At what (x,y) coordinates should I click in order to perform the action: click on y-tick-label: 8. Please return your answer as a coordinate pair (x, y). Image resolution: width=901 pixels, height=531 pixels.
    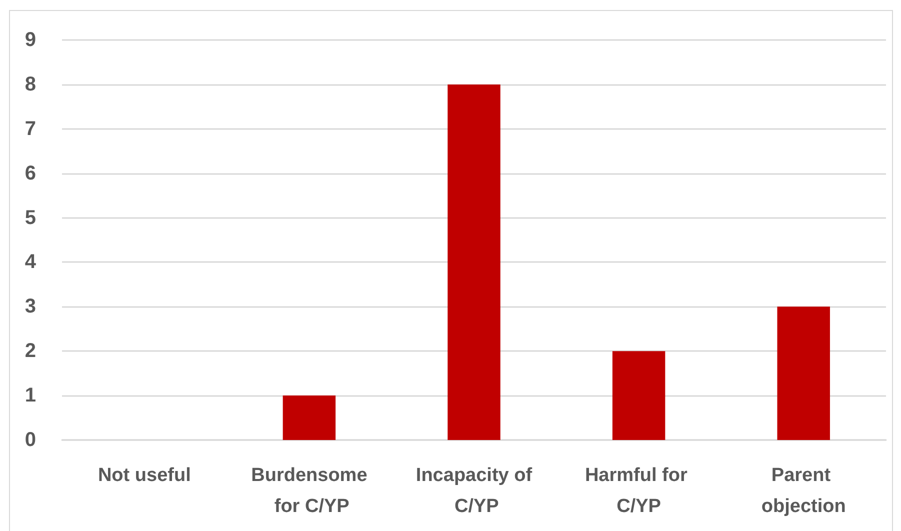
    Looking at the image, I should click on (30, 84).